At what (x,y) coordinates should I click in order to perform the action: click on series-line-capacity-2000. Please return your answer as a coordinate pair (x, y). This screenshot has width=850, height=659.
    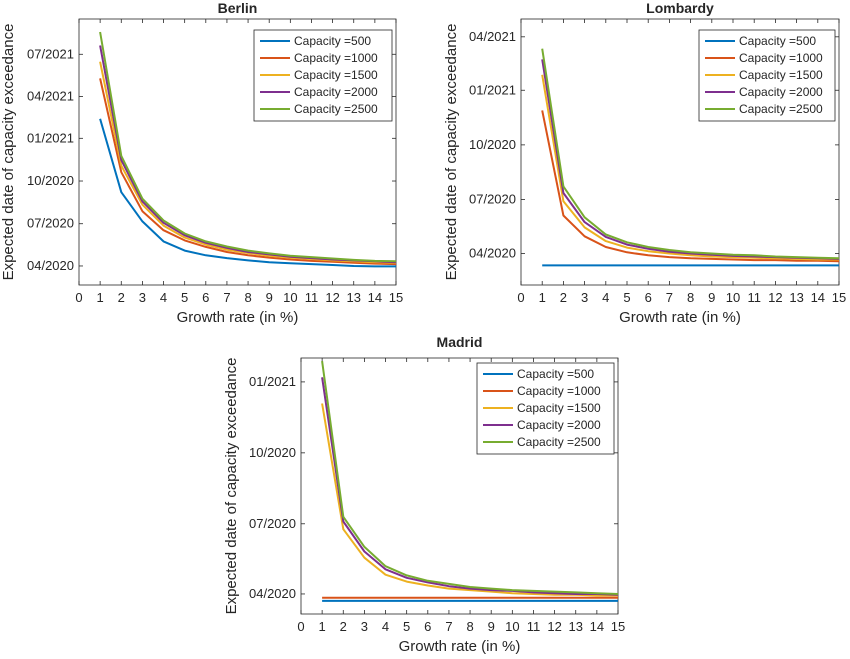
    Looking at the image, I should click on (470, 486).